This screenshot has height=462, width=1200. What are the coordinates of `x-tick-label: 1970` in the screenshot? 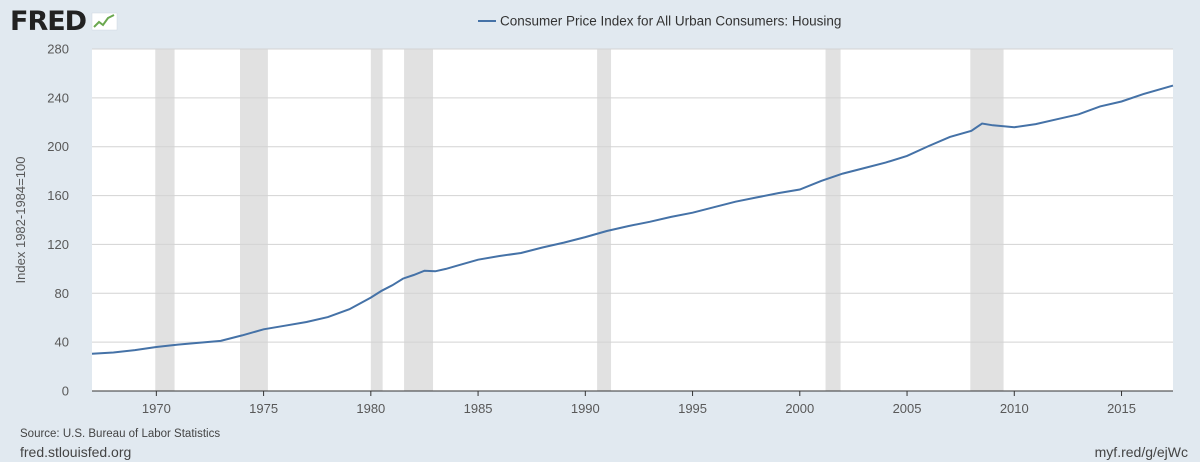 It's located at (156, 408).